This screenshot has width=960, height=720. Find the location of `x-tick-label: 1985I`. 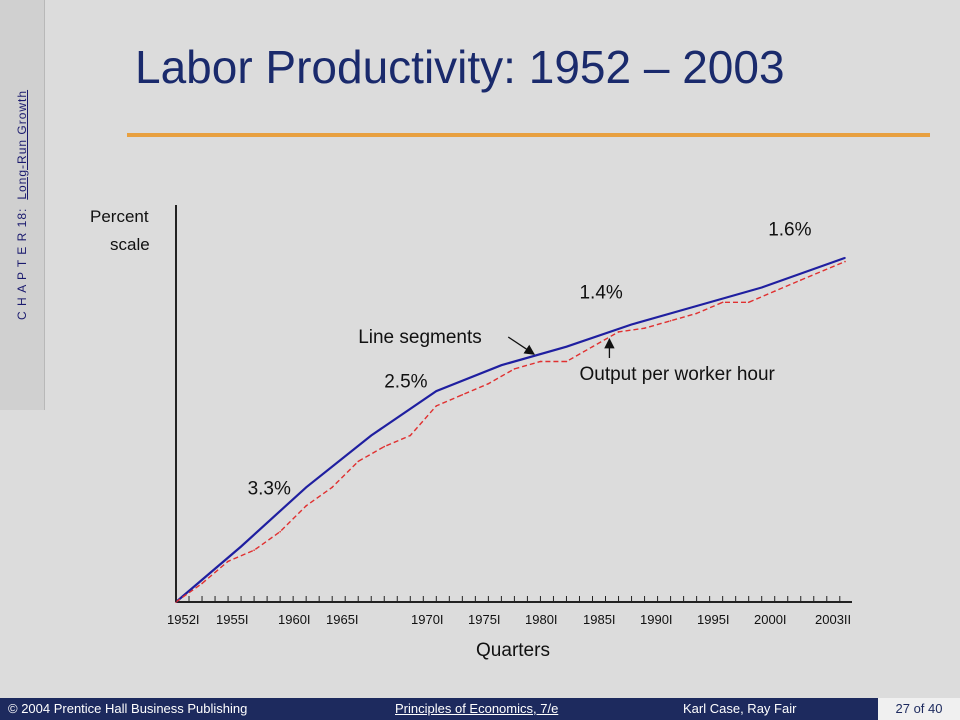

x-tick-label: 1985I is located at coordinates (599, 619).